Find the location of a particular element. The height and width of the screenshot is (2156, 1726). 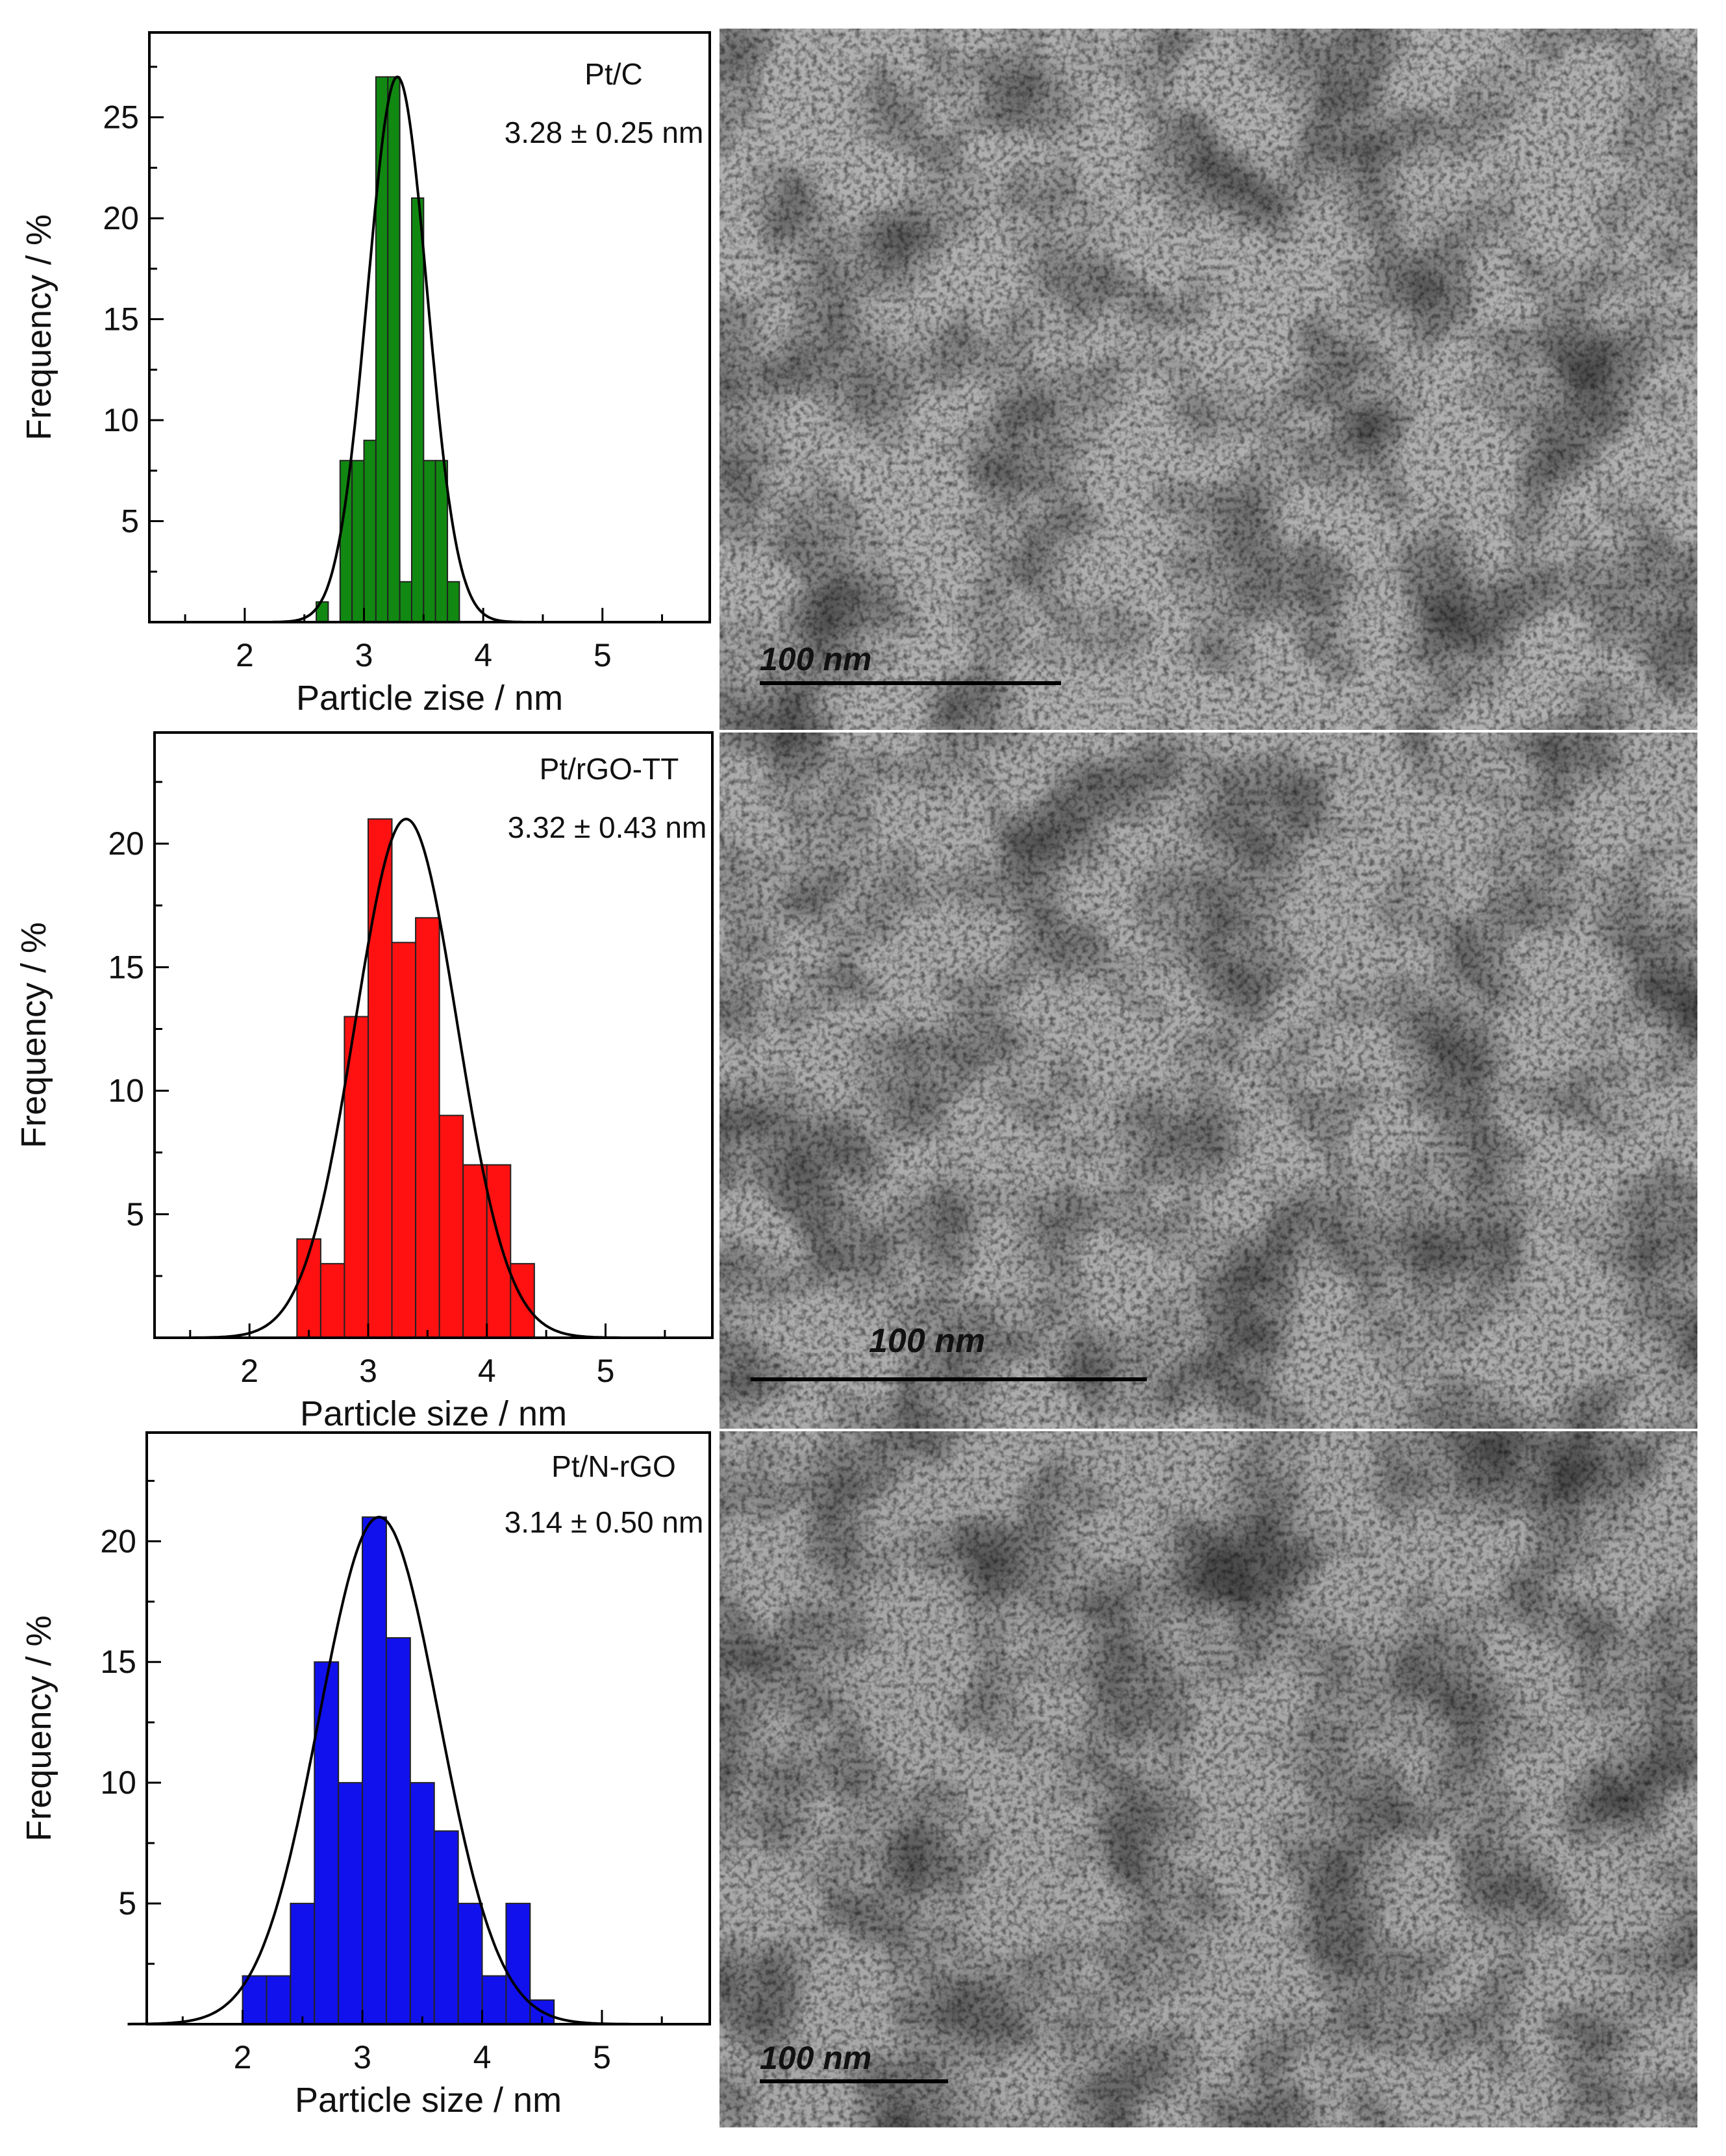

sample-label: Pt/rGO-TT is located at coordinates (609, 769).